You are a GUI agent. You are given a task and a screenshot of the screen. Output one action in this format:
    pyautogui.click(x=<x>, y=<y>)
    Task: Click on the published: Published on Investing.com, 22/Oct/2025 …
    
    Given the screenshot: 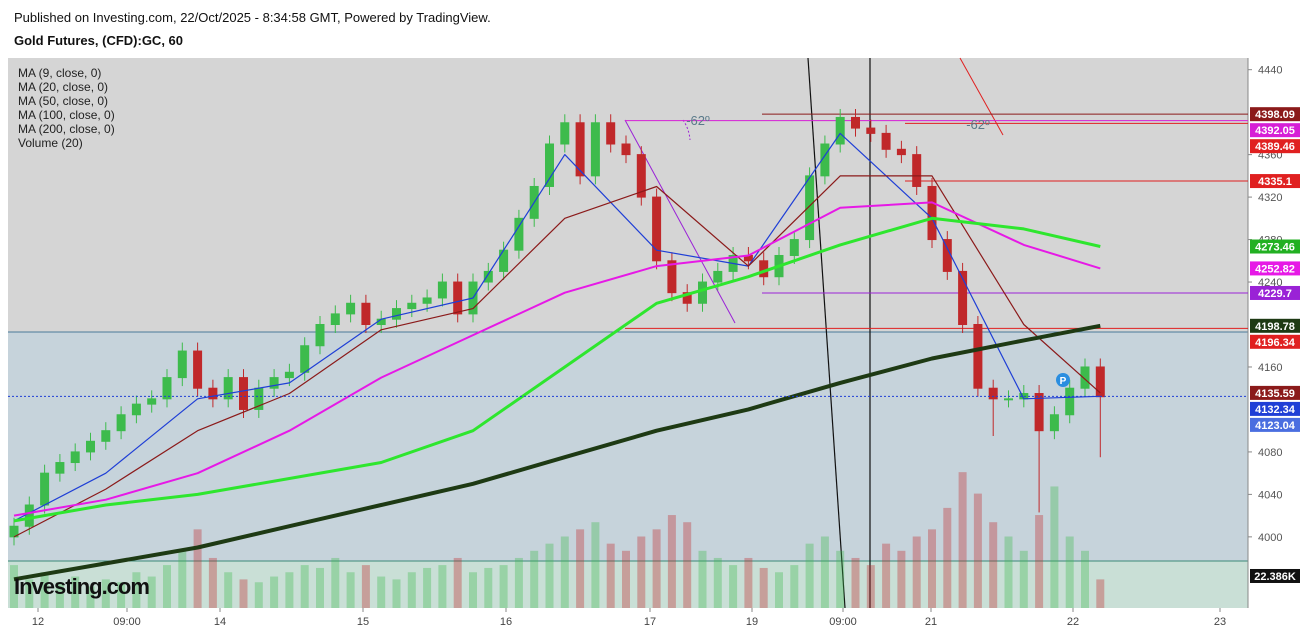 What is the action you would take?
    pyautogui.click(x=252, y=17)
    